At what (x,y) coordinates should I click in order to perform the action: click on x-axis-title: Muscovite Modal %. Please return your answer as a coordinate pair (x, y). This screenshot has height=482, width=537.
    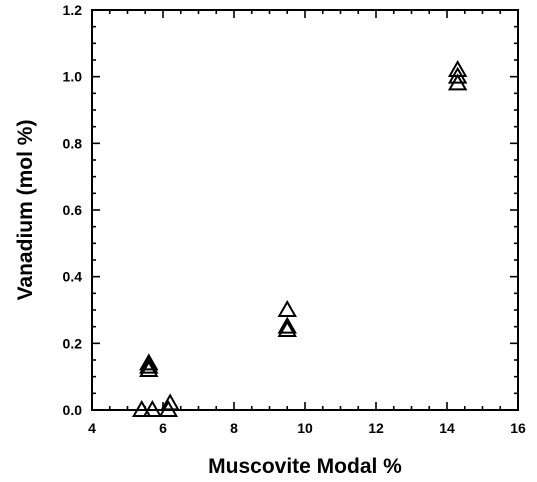
    Looking at the image, I should click on (305, 466).